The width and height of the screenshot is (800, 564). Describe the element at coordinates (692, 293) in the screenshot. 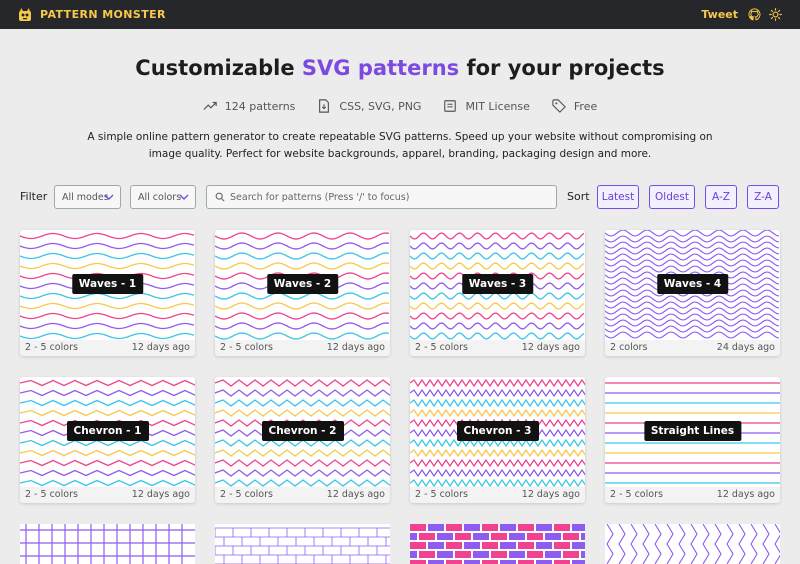

I see `pattern-card: Waves - 4 2 colors 24 days ago` at that location.